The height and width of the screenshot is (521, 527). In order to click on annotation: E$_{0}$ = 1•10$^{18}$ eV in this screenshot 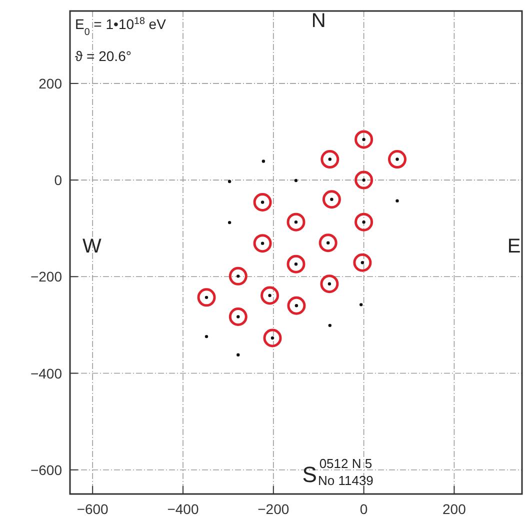, I will do `click(121, 27)`.